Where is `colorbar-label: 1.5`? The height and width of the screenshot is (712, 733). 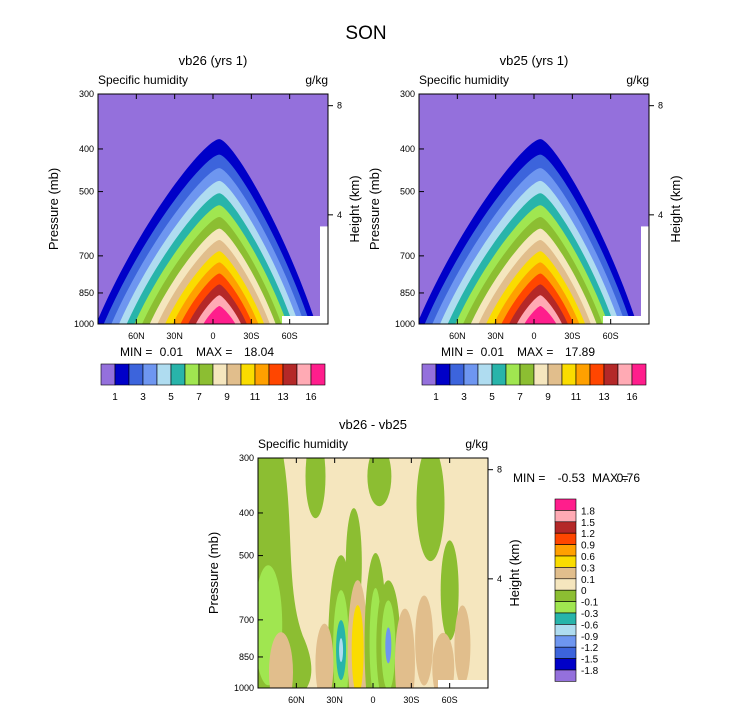 colorbar-label: 1.5 is located at coordinates (588, 523).